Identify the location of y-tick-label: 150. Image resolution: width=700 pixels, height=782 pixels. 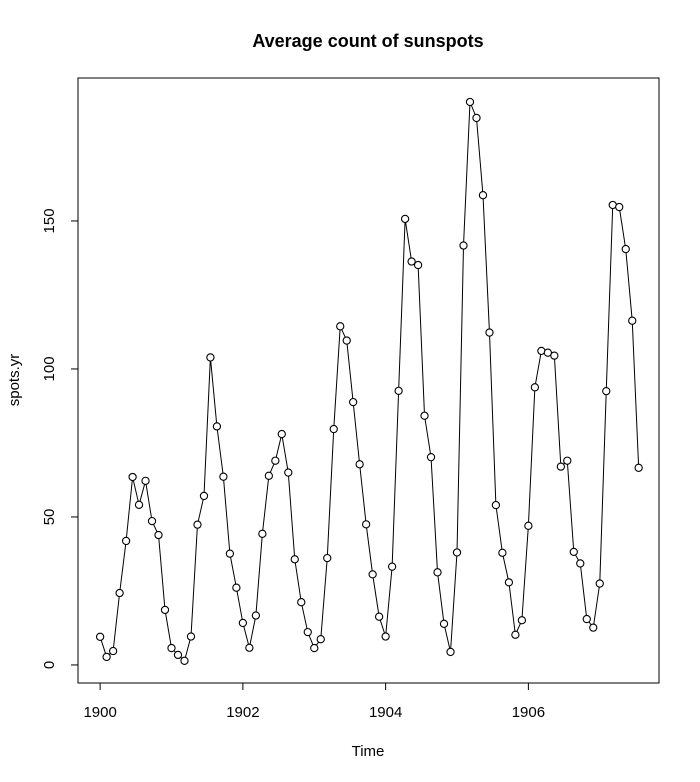
(49, 220).